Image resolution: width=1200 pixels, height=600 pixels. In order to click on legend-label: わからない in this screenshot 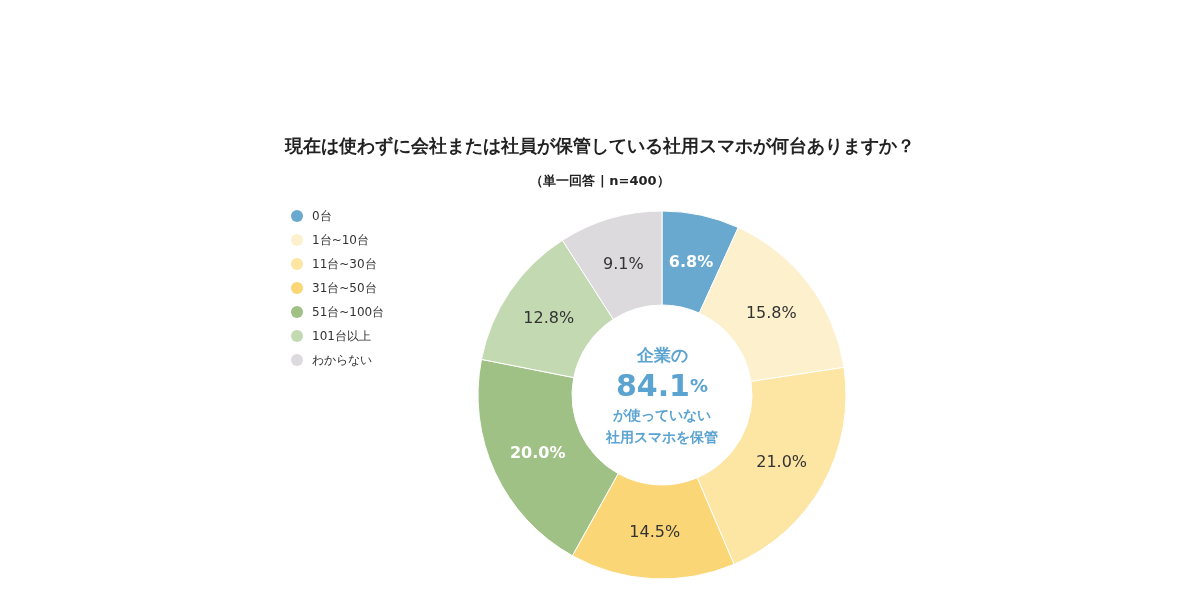, I will do `click(342, 360)`.